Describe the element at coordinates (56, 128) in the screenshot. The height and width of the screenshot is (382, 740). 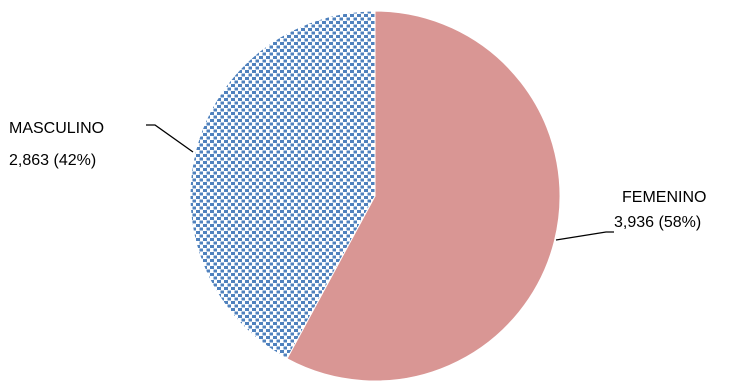
I see `slice-label-masculino-name: MASCULINO` at that location.